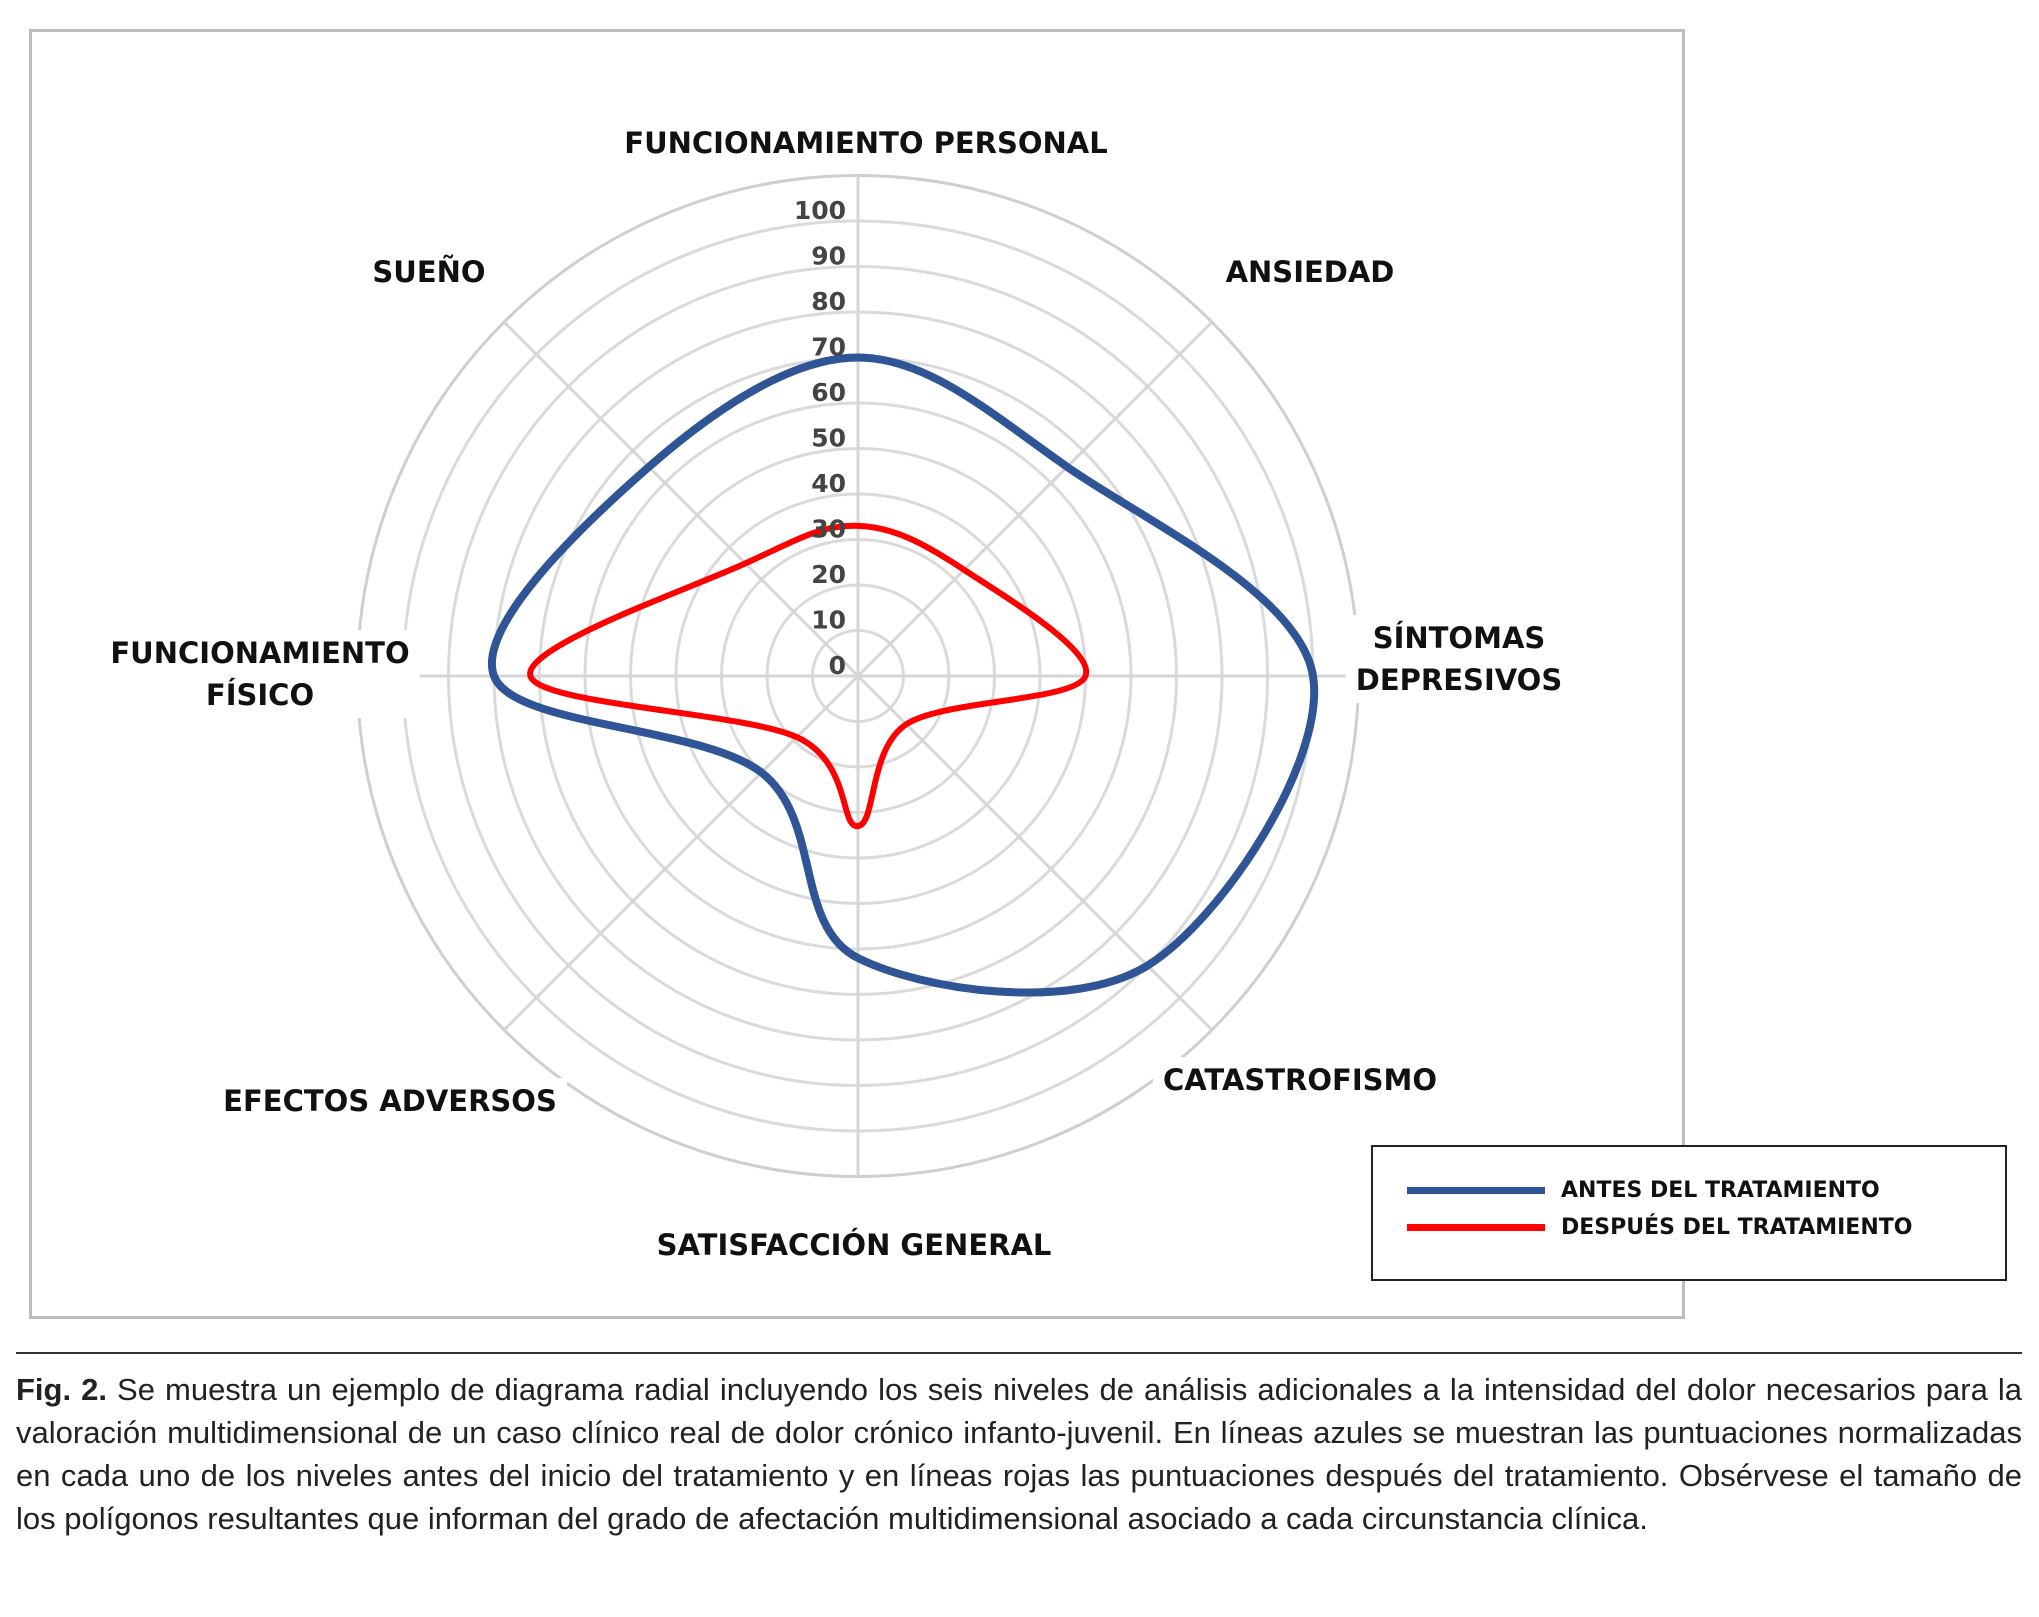 Image resolution: width=2039 pixels, height=1617 pixels. Describe the element at coordinates (828, 347) in the screenshot. I see `tick-label-70: 70` at that location.